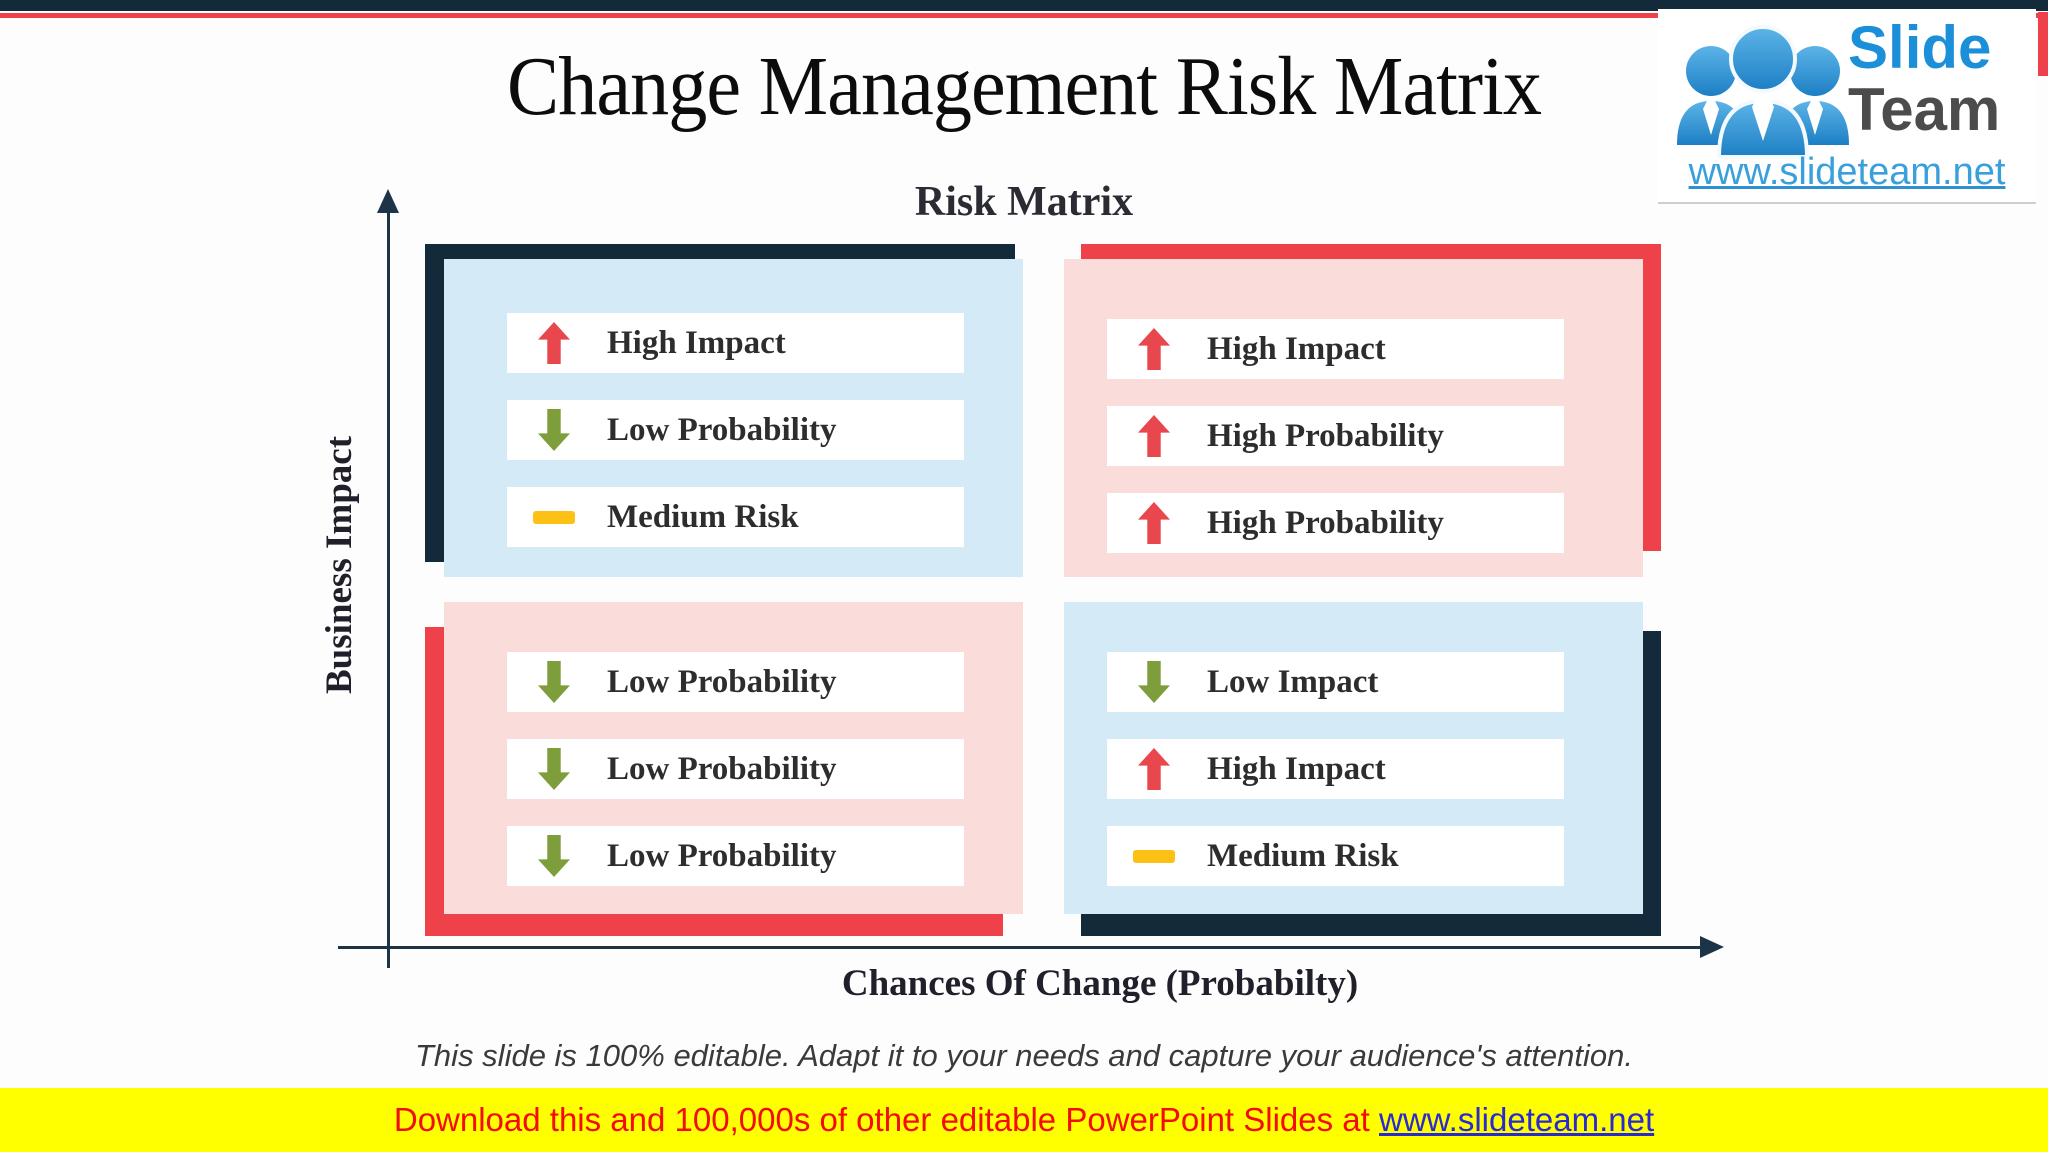 This screenshot has height=1152, width=2048. I want to click on quadrant-bottom-right: Low Impact High Impact Medium Risk, so click(1353, 758).